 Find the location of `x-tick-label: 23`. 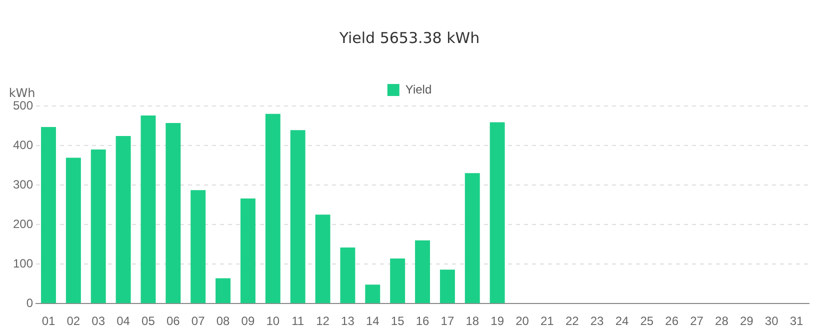

x-tick-label: 23 is located at coordinates (597, 321).